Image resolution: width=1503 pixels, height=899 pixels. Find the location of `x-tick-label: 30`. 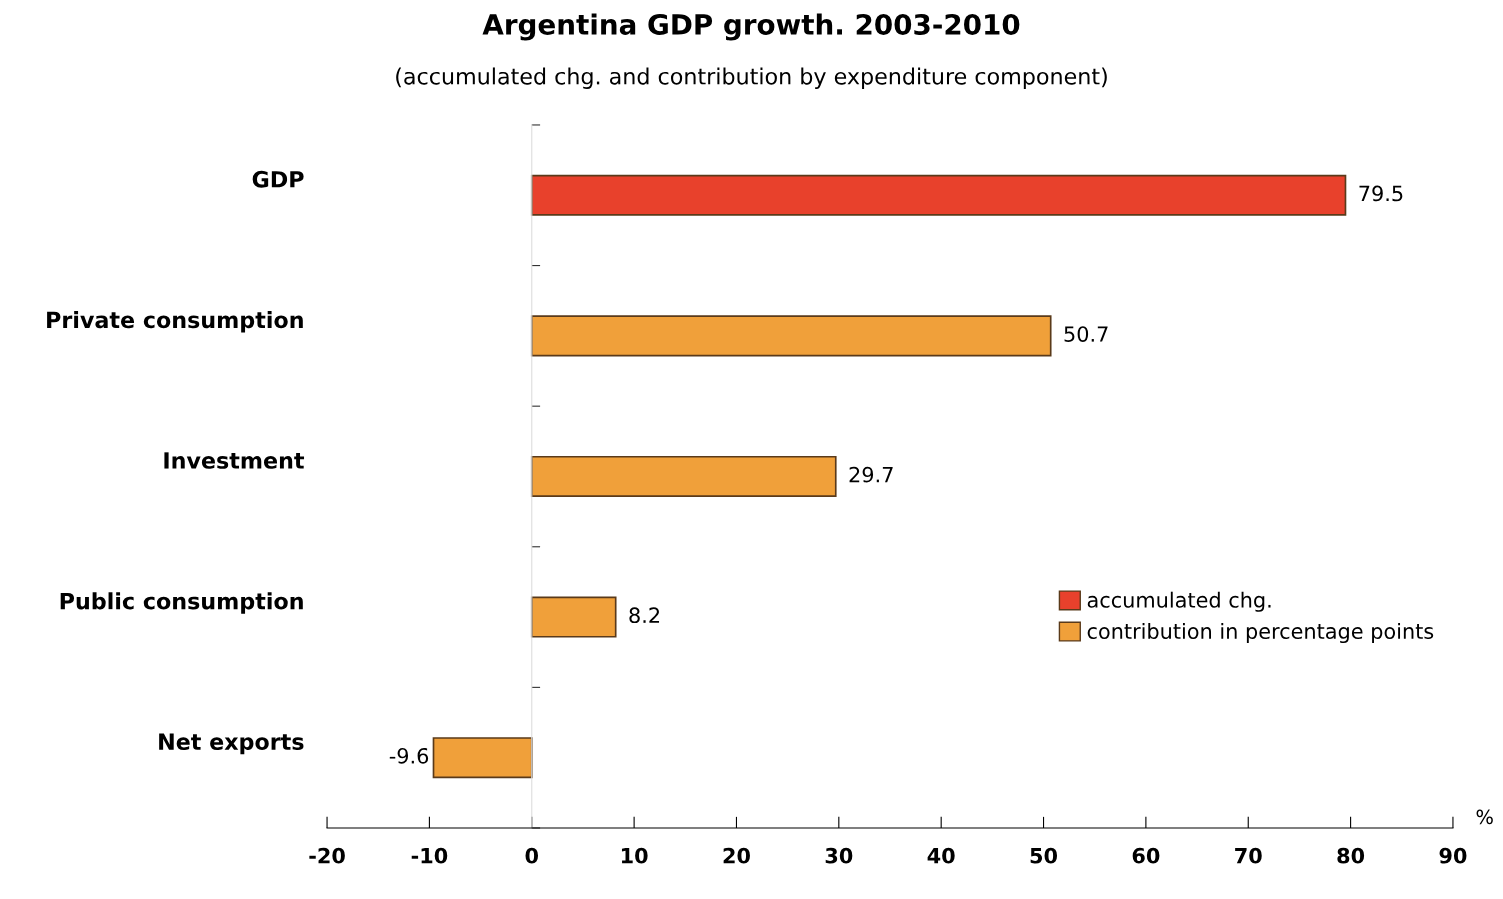

x-tick-label: 30 is located at coordinates (839, 855).